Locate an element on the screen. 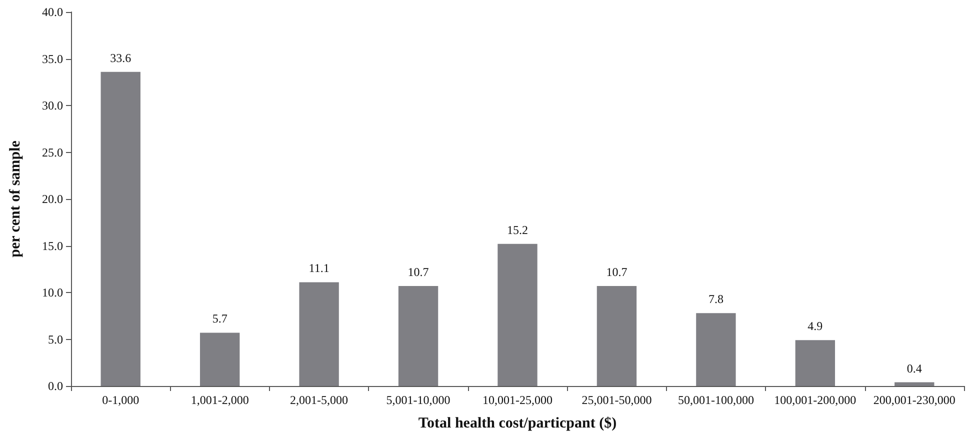  x-tick-label: 2,001-5,000 is located at coordinates (319, 400).